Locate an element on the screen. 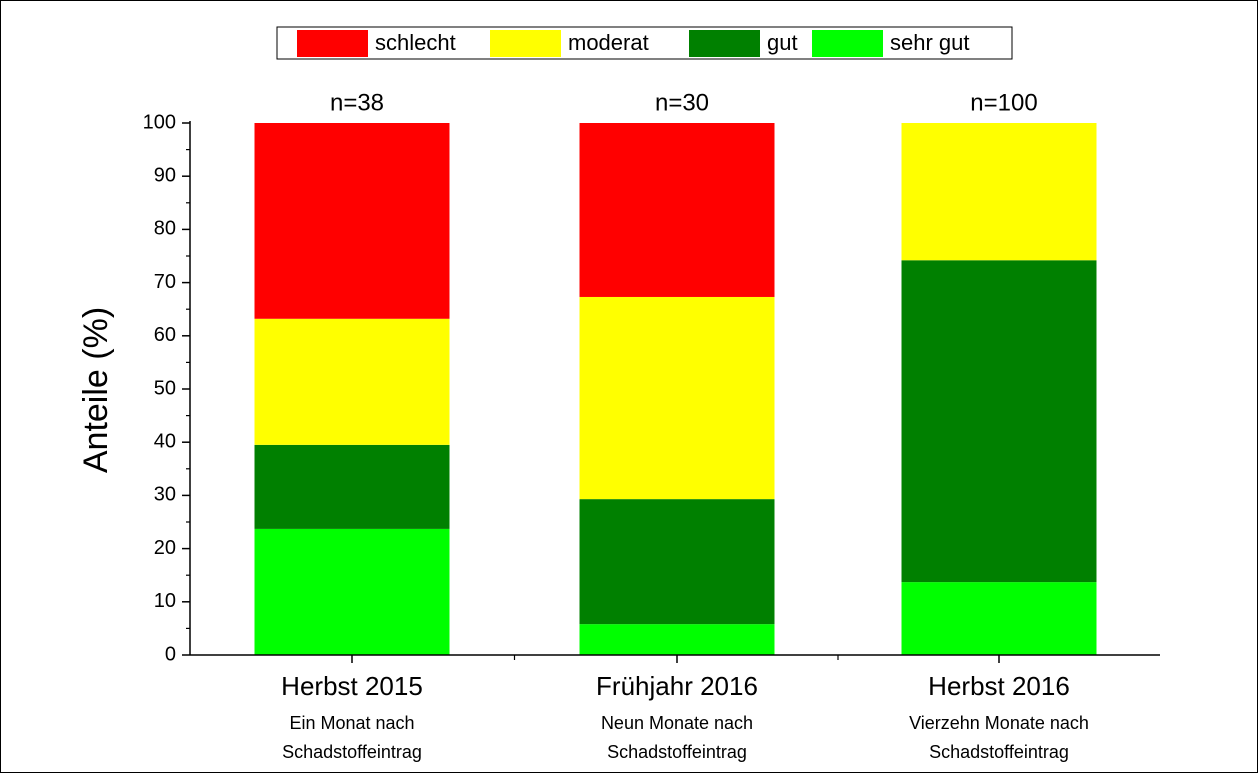  y-tick-label: 90 is located at coordinates (165, 175).